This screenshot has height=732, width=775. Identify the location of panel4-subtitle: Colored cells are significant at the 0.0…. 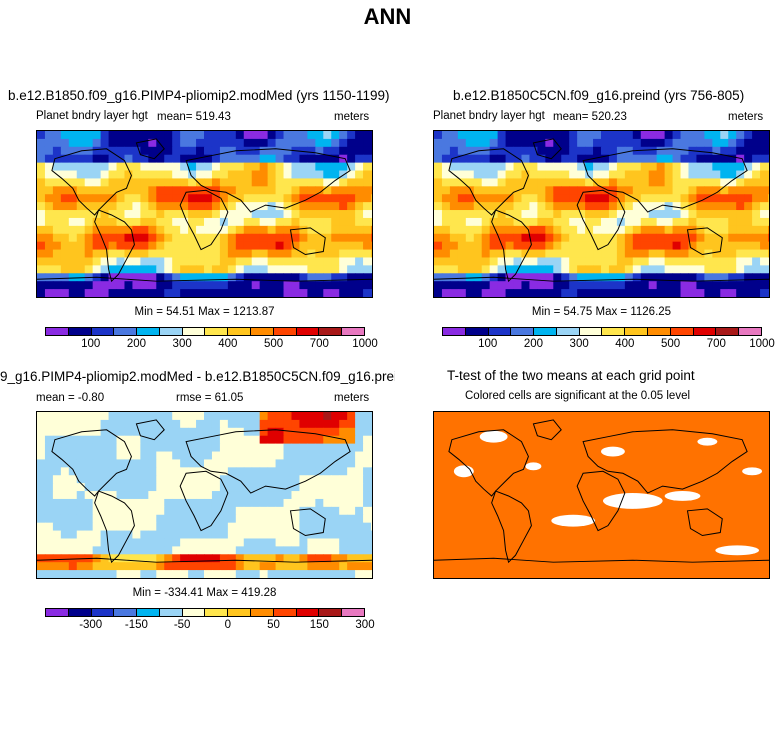
(578, 396).